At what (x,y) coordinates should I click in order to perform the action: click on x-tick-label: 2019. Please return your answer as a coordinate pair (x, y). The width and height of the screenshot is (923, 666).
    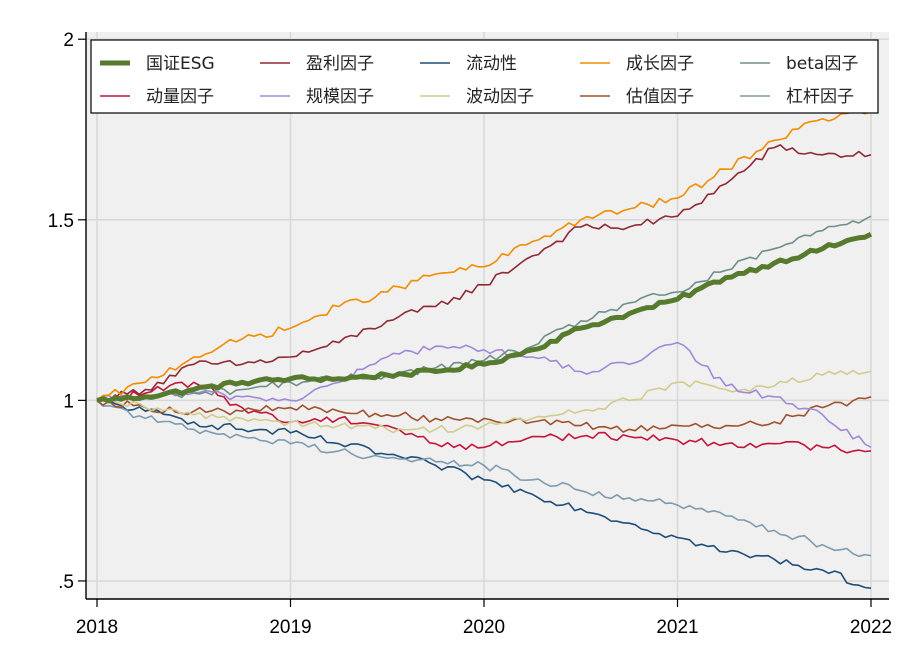
    Looking at the image, I should click on (290, 627).